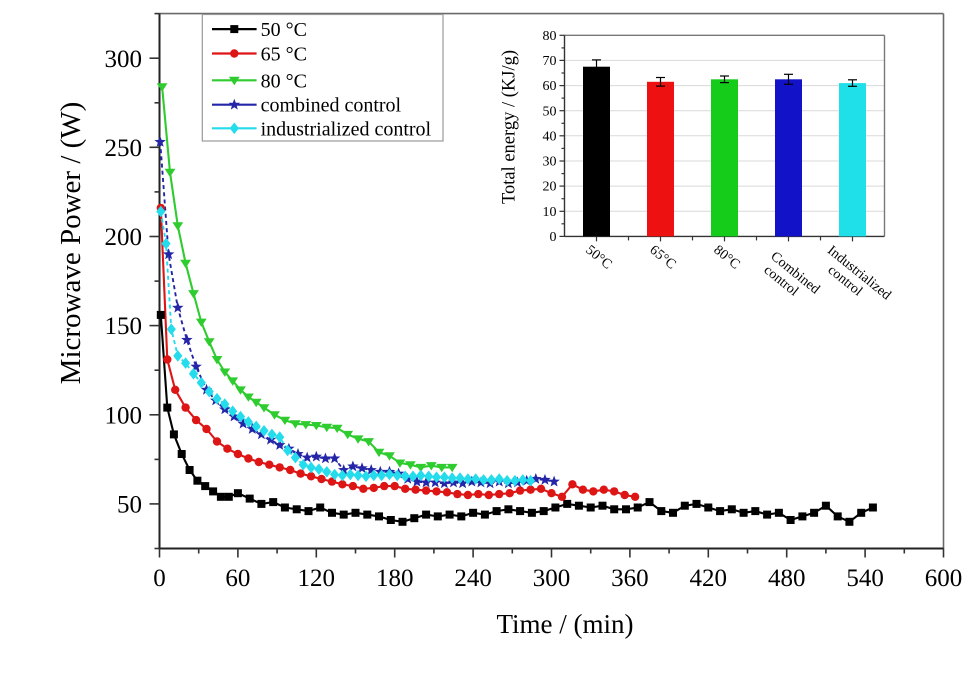 The image size is (972, 679). I want to click on svg-text: 150, so click(124, 326).